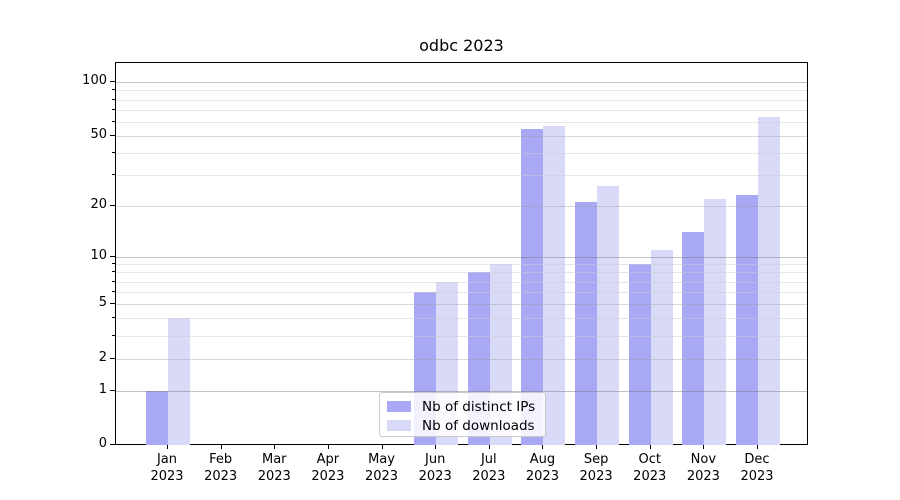 Image resolution: width=900 pixels, height=500 pixels. What do you see at coordinates (554, 285) in the screenshot?
I see `bar-aug-downloads` at bounding box center [554, 285].